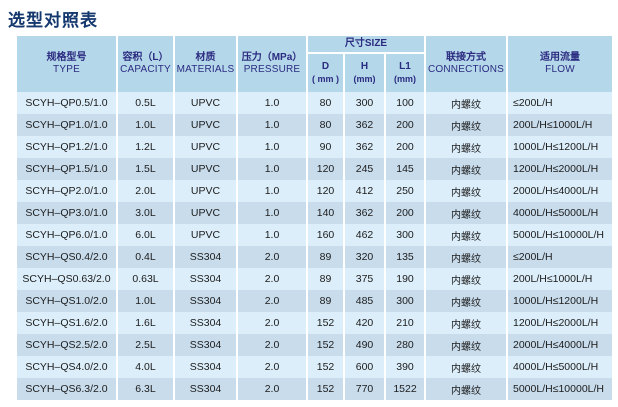 The image size is (618, 407). I want to click on cell-l1: 210, so click(405, 323).